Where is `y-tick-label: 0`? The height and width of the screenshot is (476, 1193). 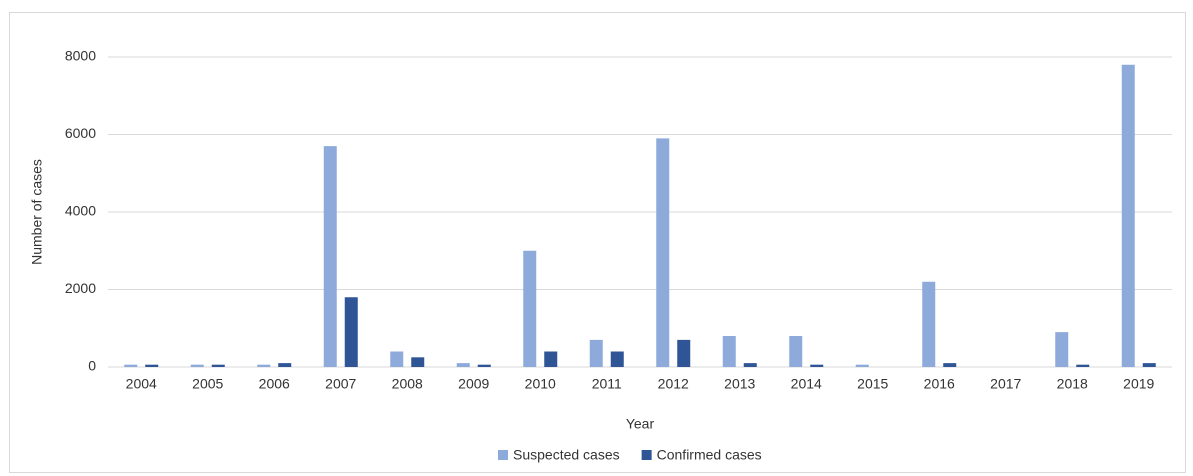 y-tick-label: 0 is located at coordinates (92, 366).